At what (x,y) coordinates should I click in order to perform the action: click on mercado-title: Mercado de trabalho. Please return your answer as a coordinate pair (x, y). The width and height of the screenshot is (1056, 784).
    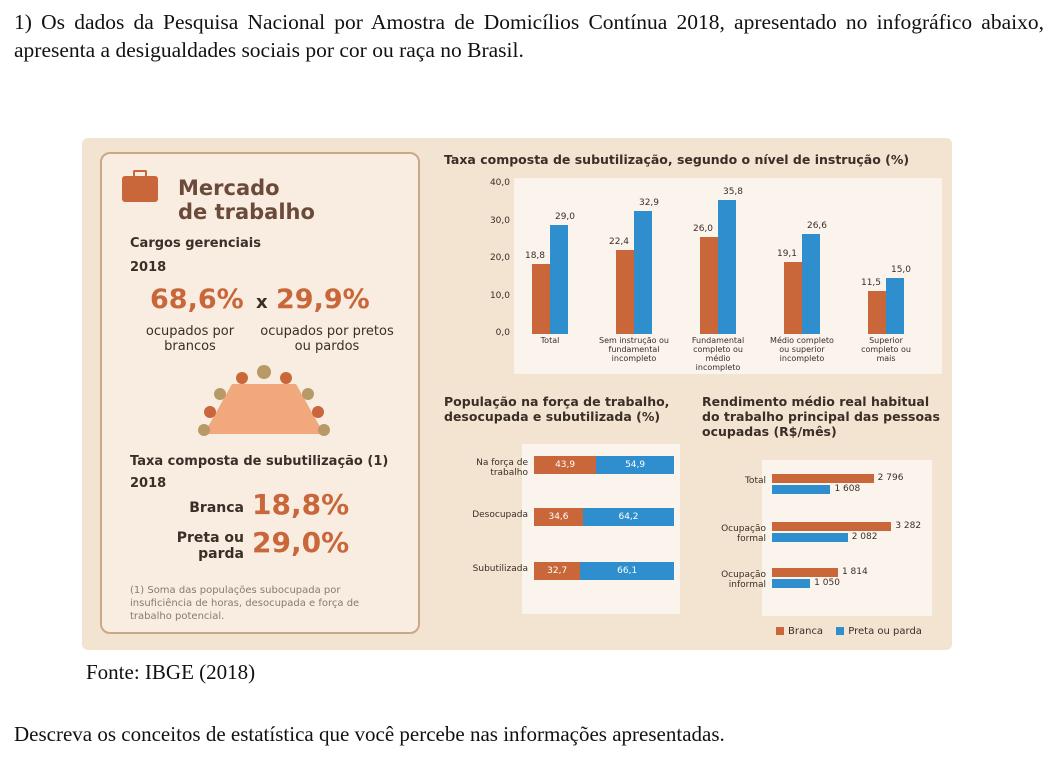
    Looking at the image, I should click on (246, 200).